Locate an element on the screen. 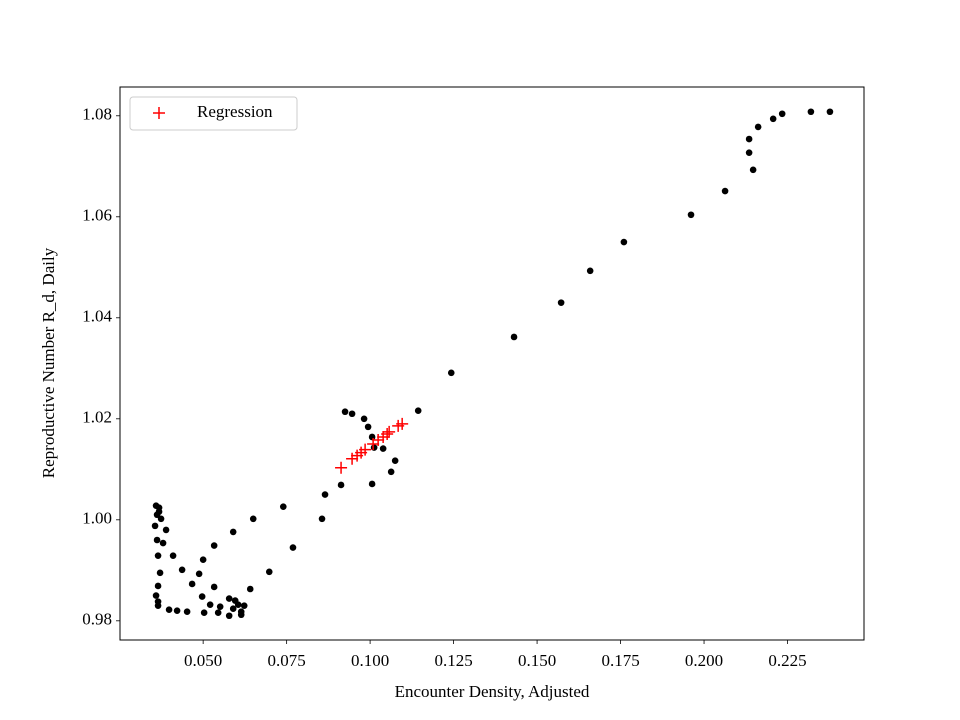  x-tick-label: 0.125 is located at coordinates (453, 660).